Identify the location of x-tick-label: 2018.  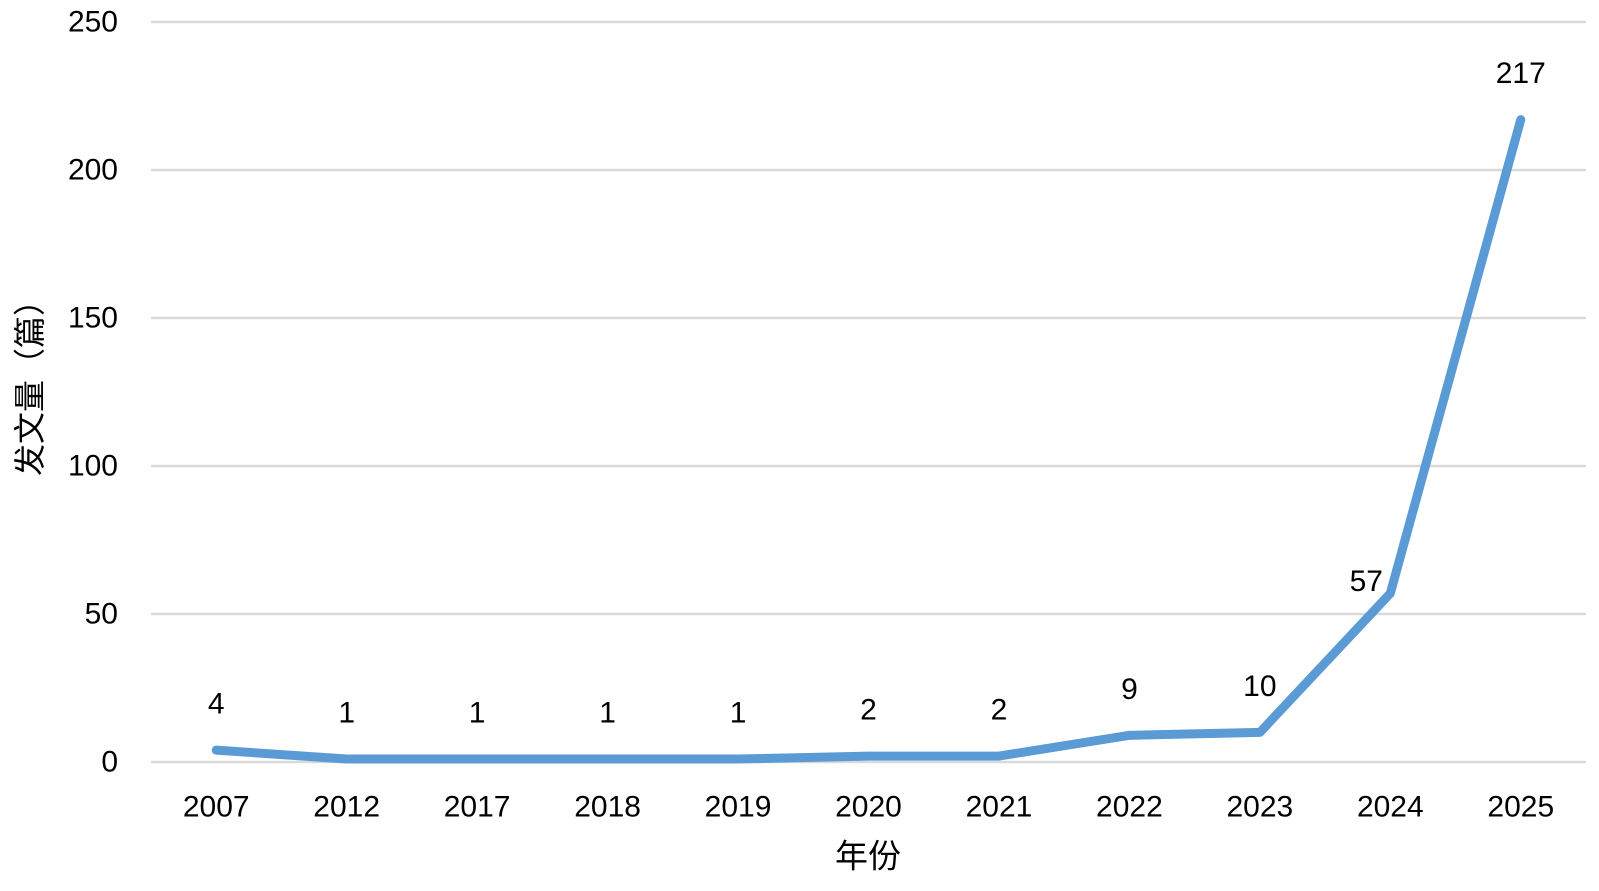
(607, 807).